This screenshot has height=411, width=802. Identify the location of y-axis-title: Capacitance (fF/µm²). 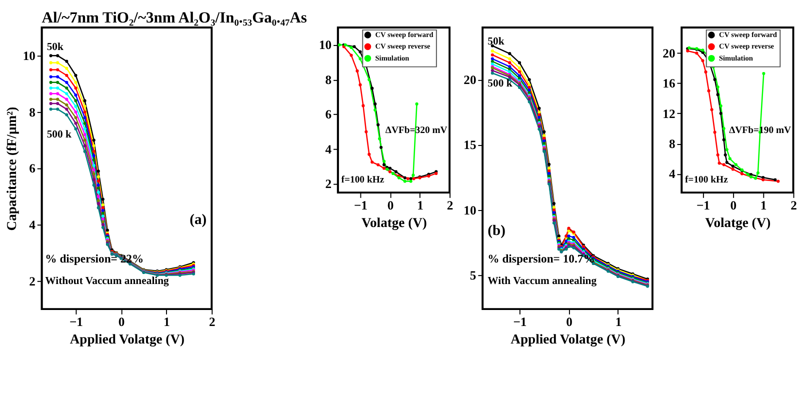
(12, 168).